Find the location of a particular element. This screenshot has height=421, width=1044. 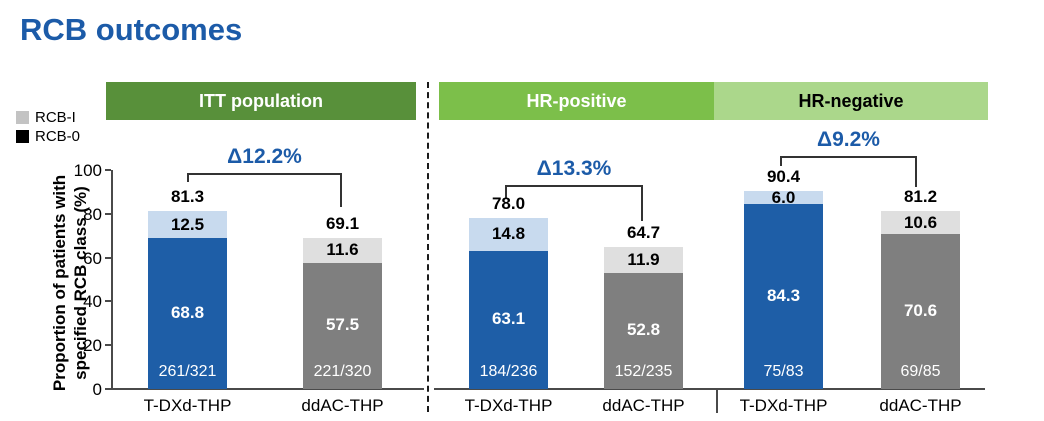

bar-total-label: 81.2 is located at coordinates (920, 197).